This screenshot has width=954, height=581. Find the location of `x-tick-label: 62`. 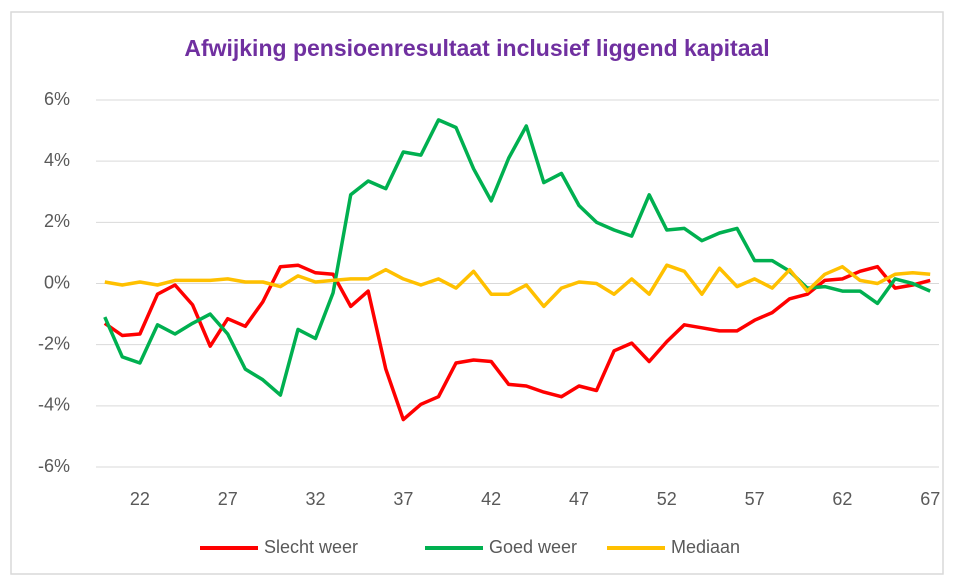

x-tick-label: 62 is located at coordinates (842, 499).